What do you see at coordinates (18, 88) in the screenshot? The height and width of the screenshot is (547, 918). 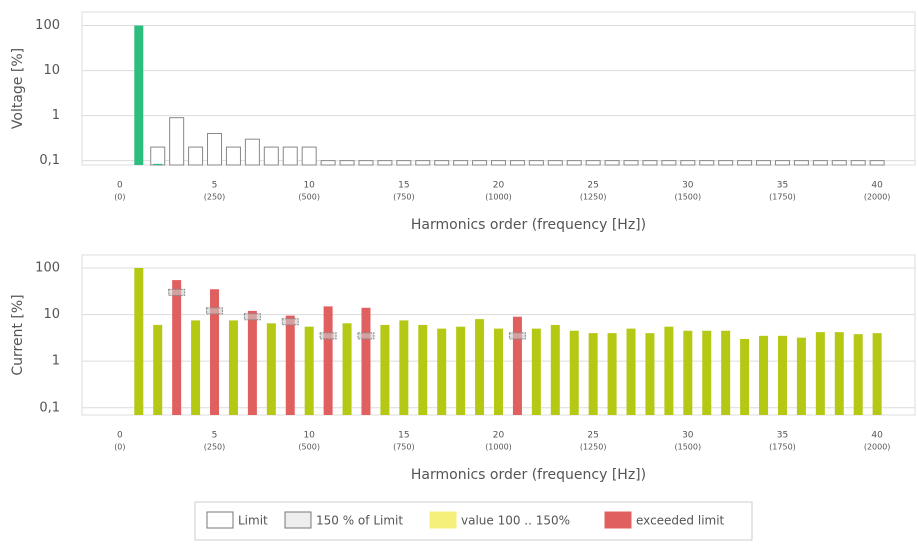 I see `y-axis-title: Voltage [%]` at bounding box center [18, 88].